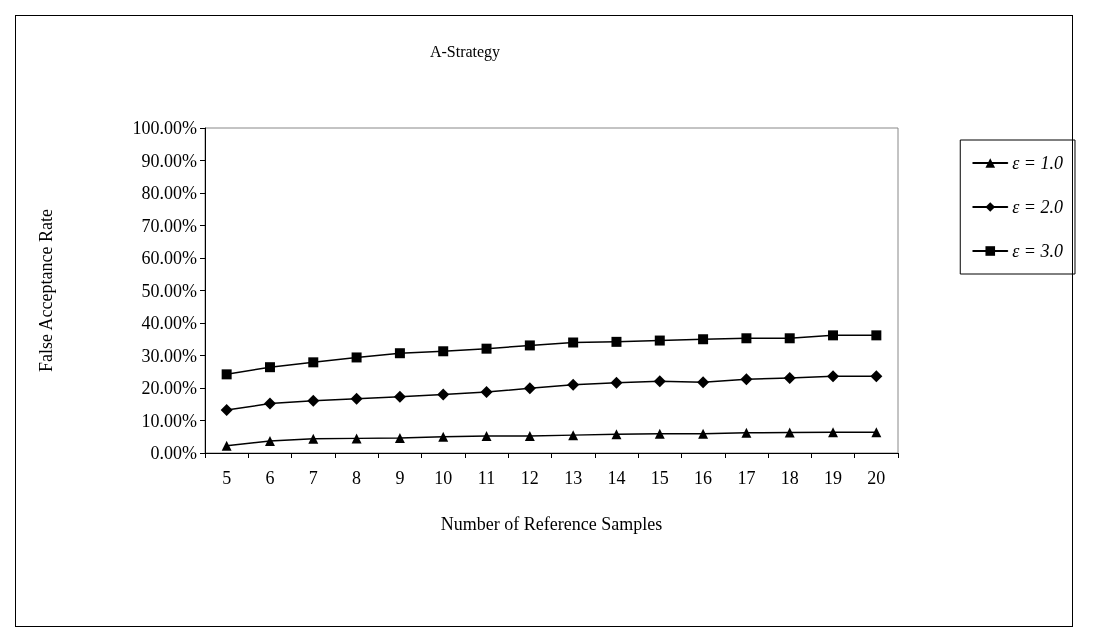 This screenshot has height=642, width=1095. I want to click on x-tick-label: 10, so click(443, 478).